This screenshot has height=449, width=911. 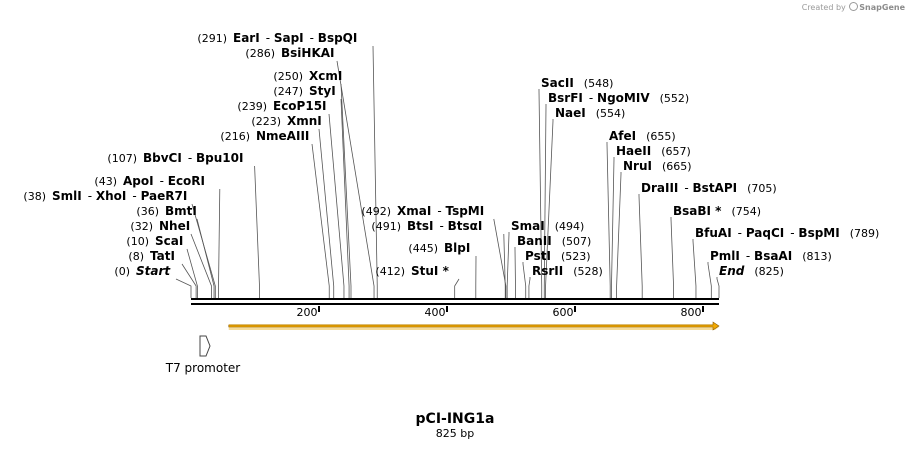 I want to click on site-position: (247), so click(x=288, y=91).